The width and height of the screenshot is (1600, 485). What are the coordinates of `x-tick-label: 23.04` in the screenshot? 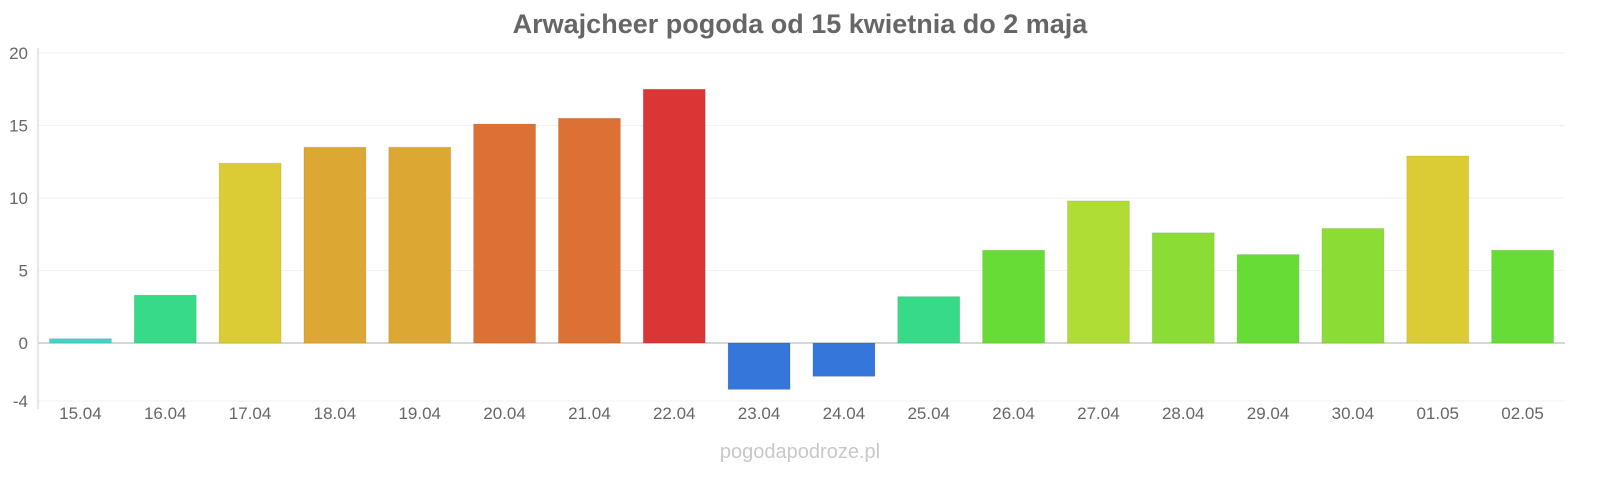 It's located at (759, 413).